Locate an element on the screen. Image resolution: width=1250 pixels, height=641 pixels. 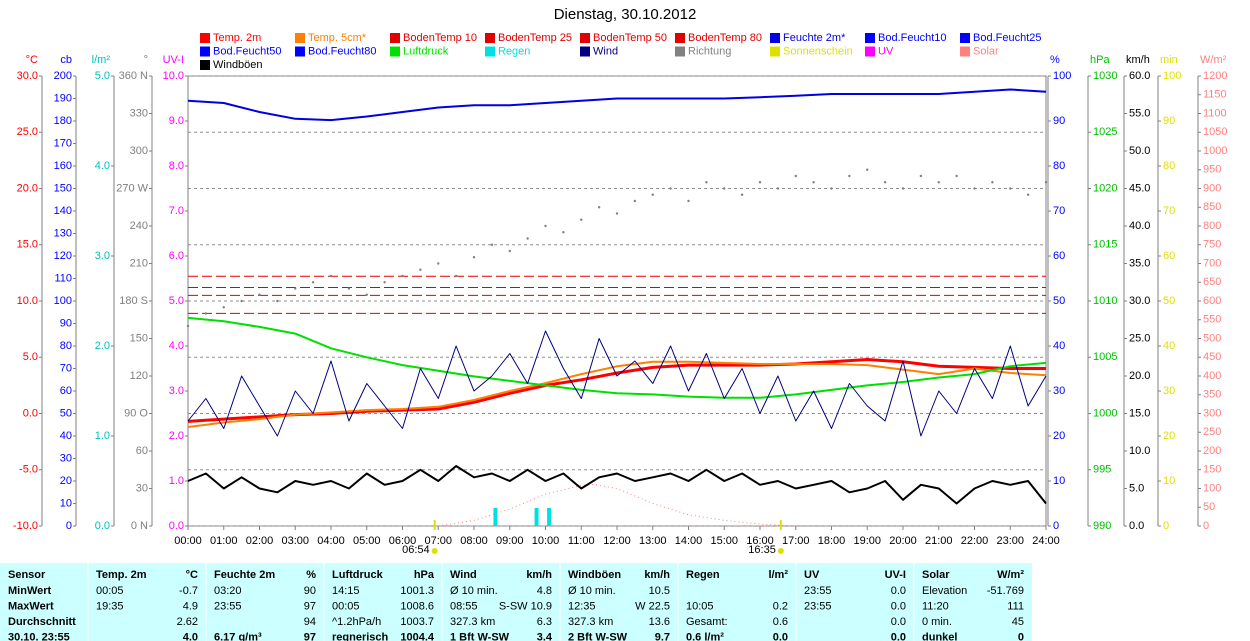
table-cell: 9.7 is located at coordinates (662, 636).